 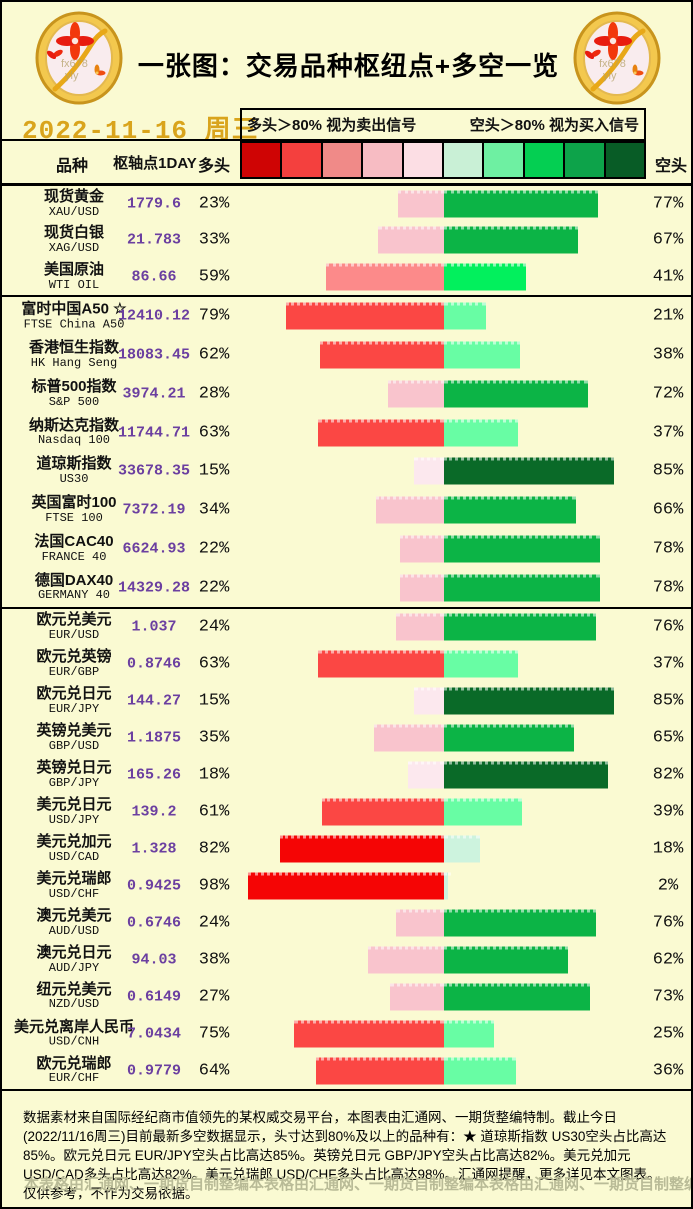 I want to click on pivot-value: 86.66, so click(x=154, y=277).